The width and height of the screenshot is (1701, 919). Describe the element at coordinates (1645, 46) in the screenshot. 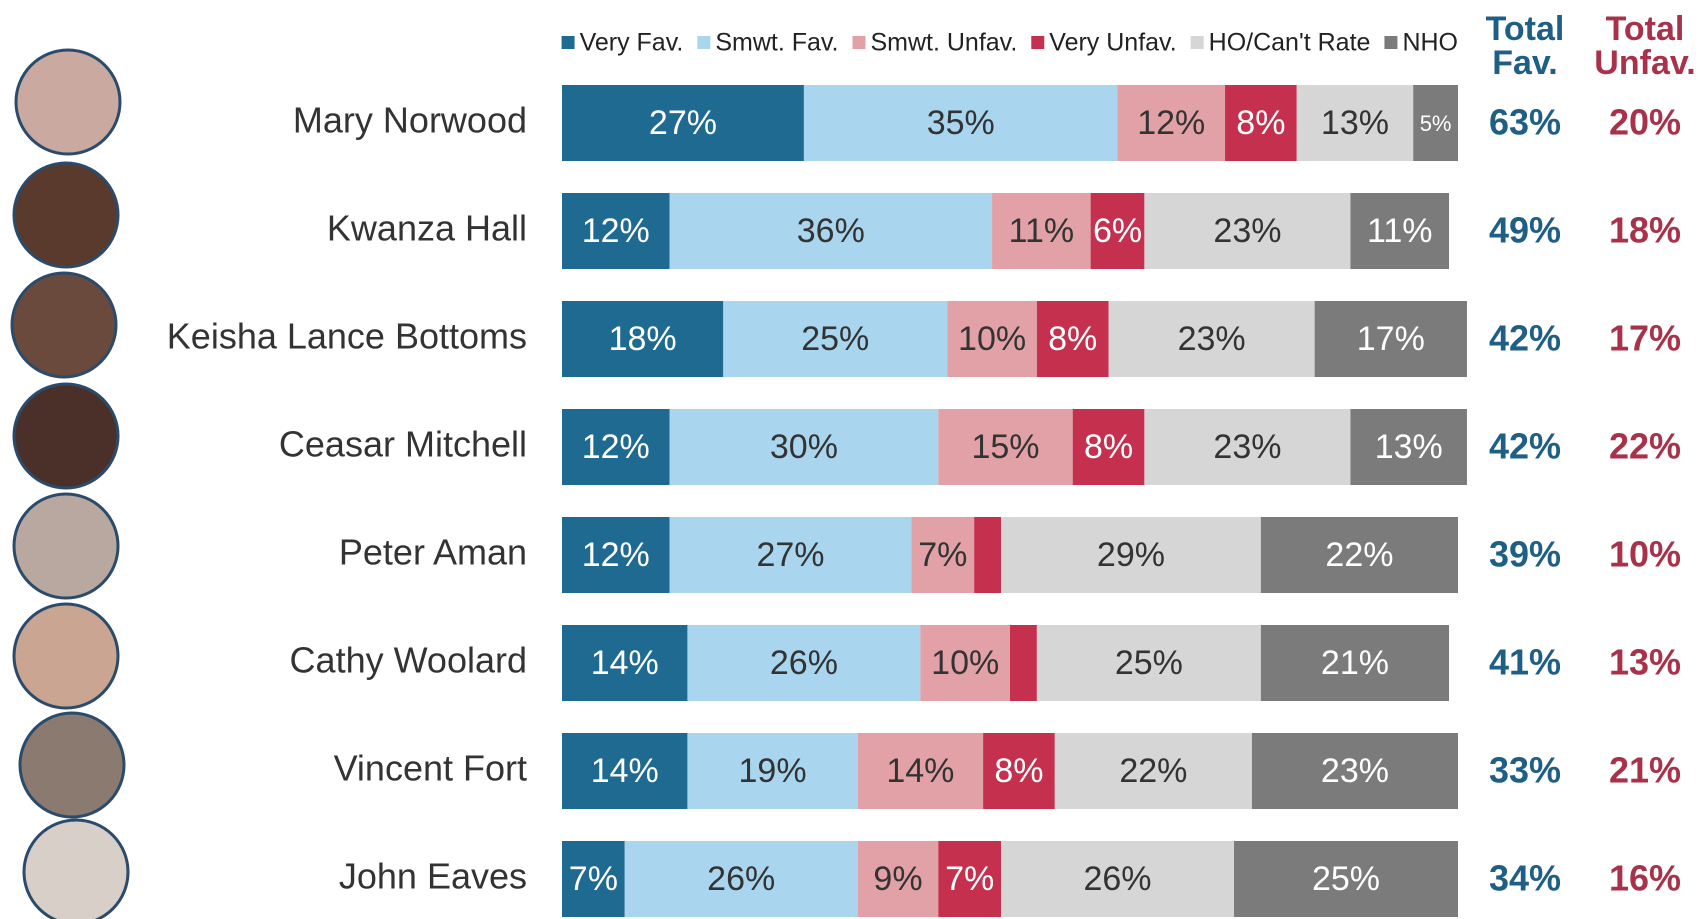

I see `total-header: Total Unfav.` at that location.